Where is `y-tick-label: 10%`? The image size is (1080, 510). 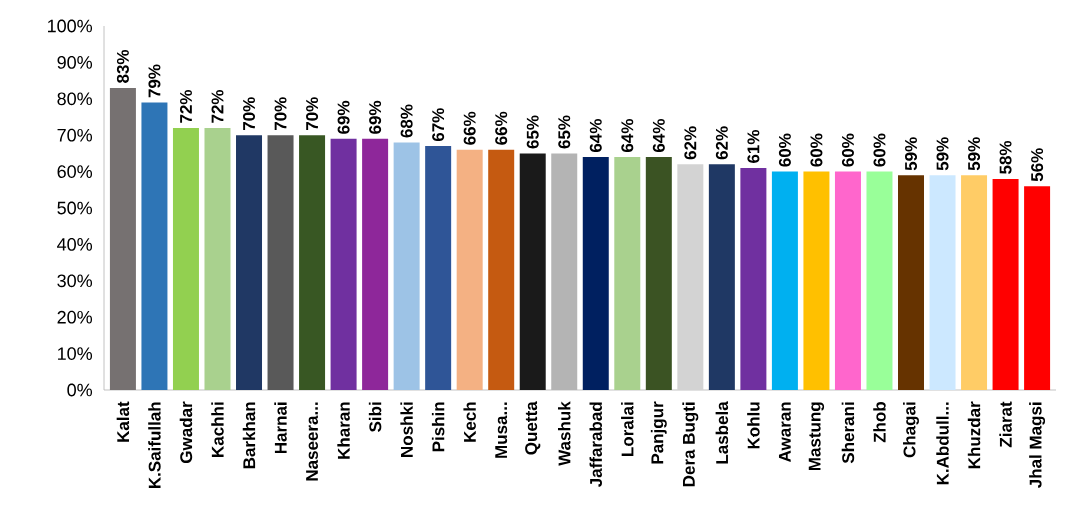
y-tick-label: 10% is located at coordinates (75, 353).